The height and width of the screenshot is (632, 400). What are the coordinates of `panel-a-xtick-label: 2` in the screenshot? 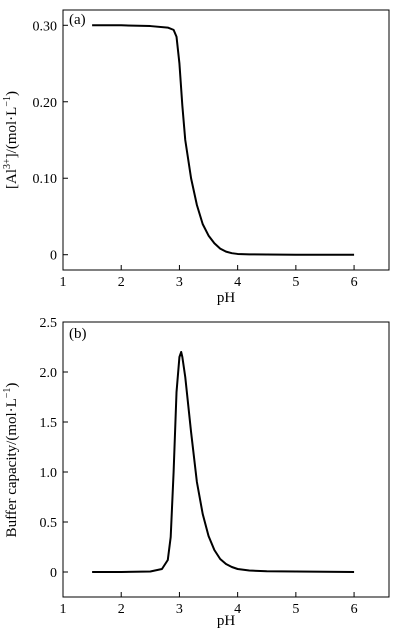 It's located at (121, 282).